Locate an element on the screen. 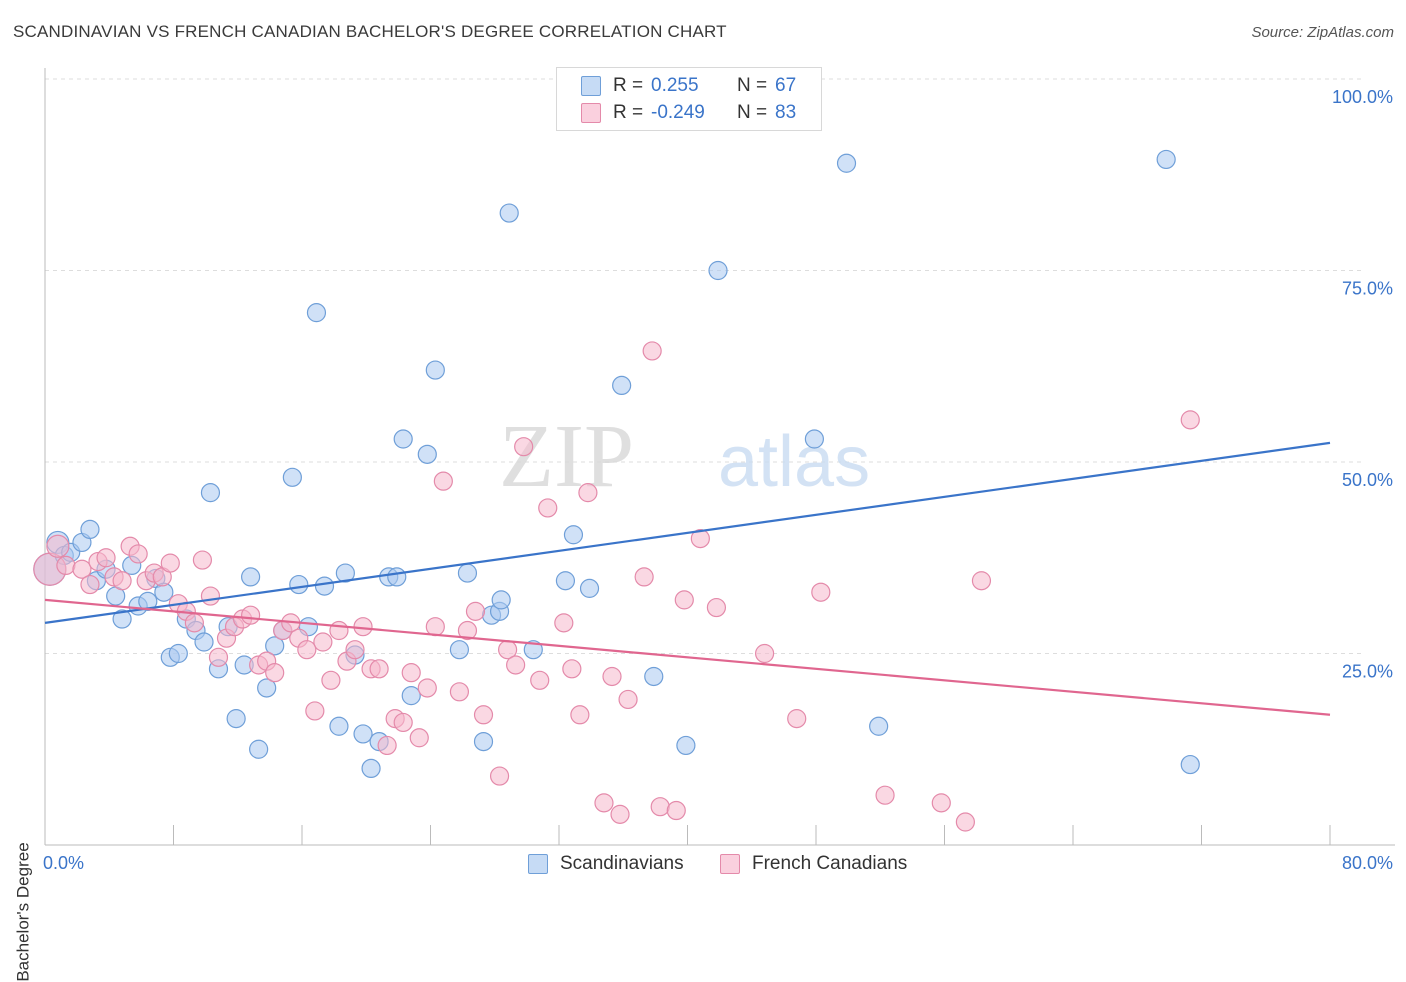  source-credit: Source: ZipAtlas.com is located at coordinates (1322, 32).